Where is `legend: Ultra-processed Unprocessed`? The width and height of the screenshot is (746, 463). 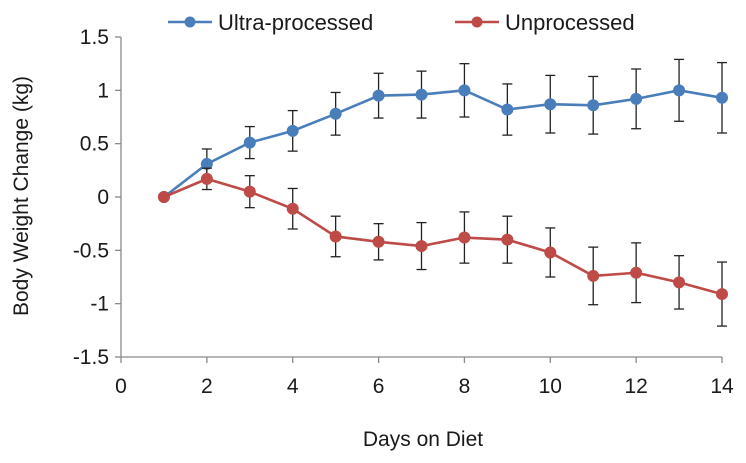 legend: Ultra-processed Unprocessed is located at coordinates (401, 22).